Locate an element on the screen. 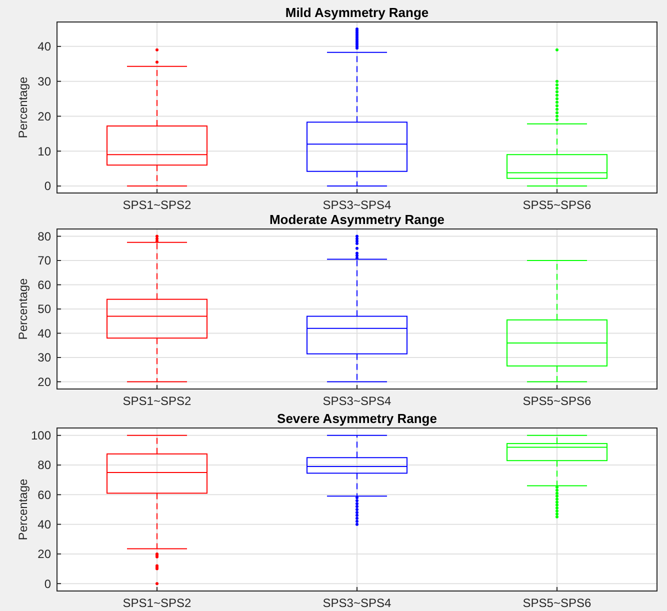  chart-title: Moderate Asymmetry Range is located at coordinates (357, 219).